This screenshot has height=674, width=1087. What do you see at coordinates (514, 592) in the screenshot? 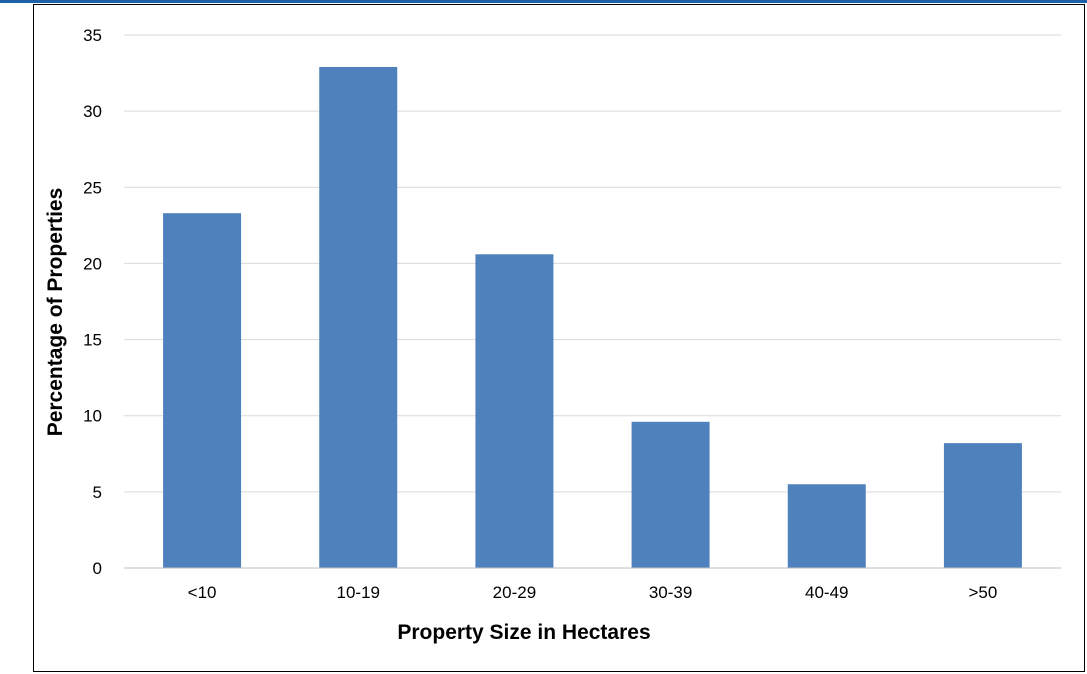
I see `x-tick-label: 20-29` at bounding box center [514, 592].